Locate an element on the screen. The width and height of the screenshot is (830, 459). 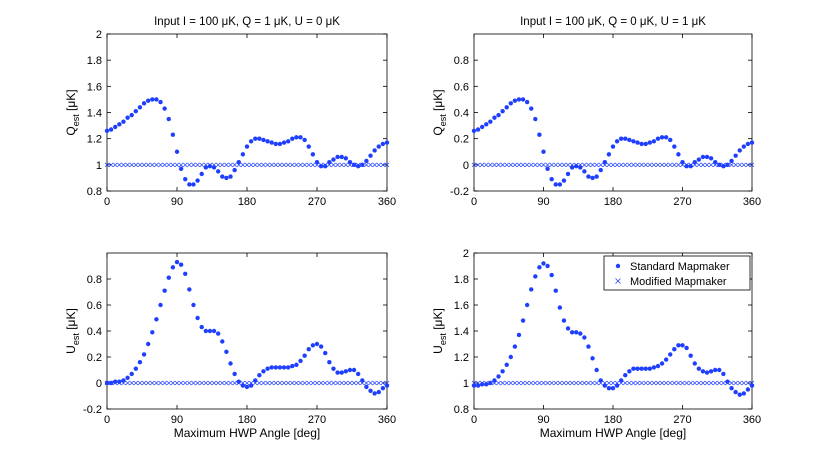
y-tick-label: 2 is located at coordinates (466, 254).